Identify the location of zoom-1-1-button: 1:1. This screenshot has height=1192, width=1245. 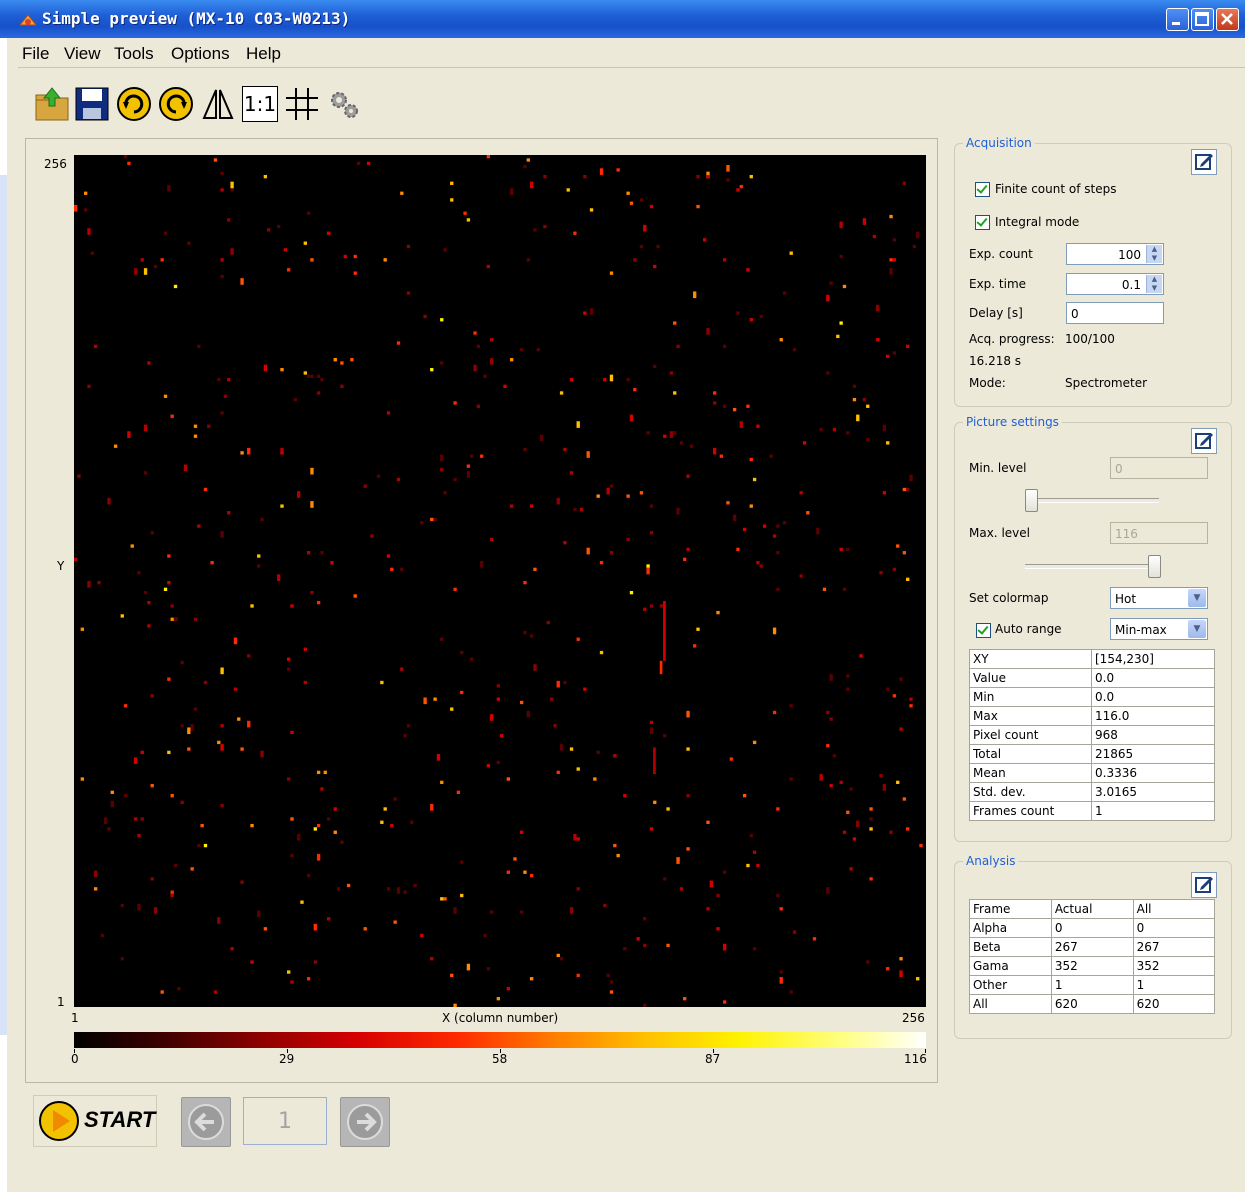
(260, 104).